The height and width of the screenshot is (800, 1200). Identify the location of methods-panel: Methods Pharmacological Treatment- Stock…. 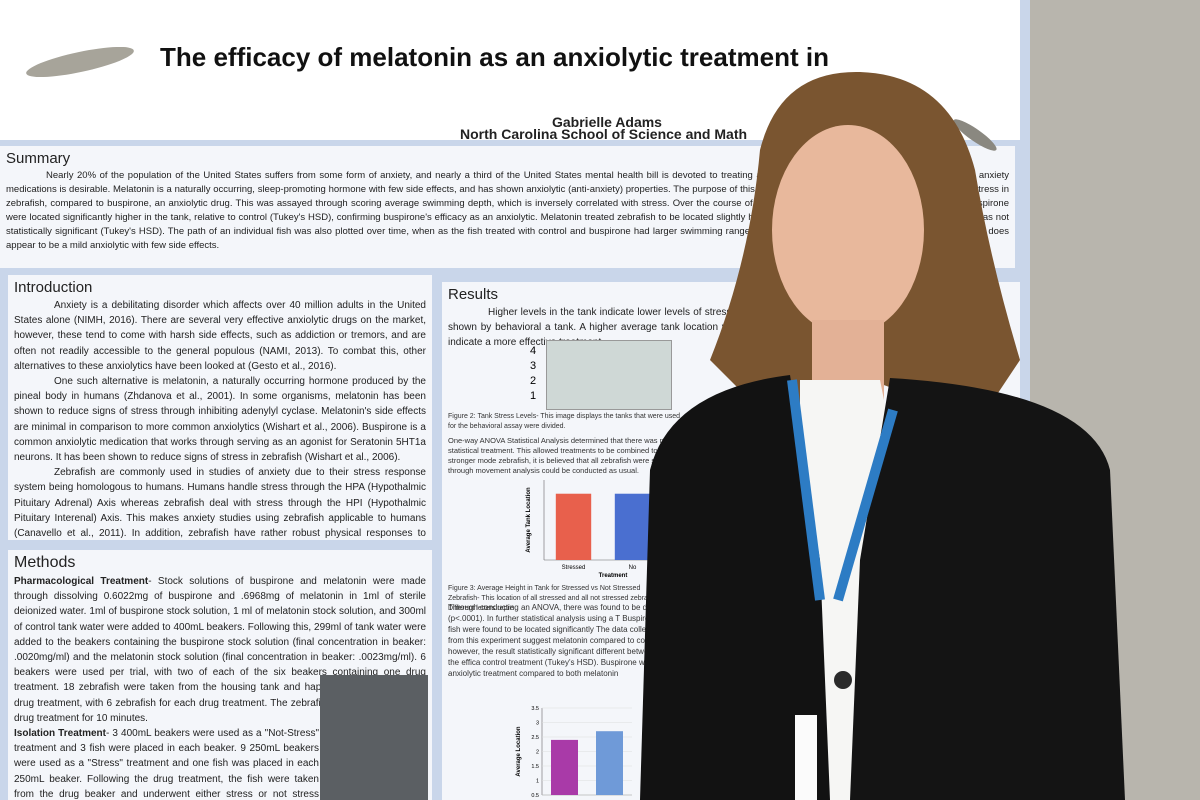
(220, 675).